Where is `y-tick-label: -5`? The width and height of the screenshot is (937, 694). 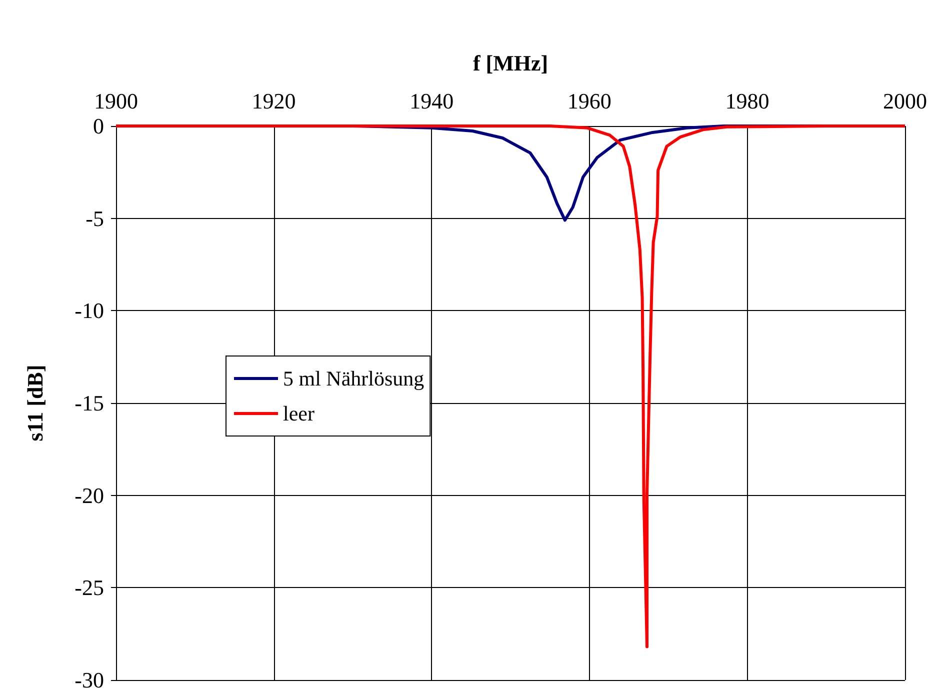
y-tick-label: -5 is located at coordinates (95, 218).